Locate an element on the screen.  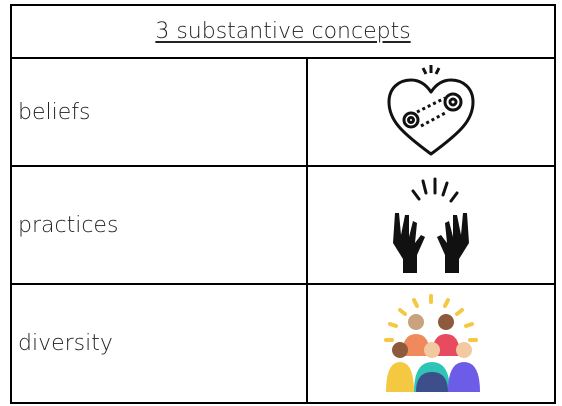
hands-icon is located at coordinates (431, 225).